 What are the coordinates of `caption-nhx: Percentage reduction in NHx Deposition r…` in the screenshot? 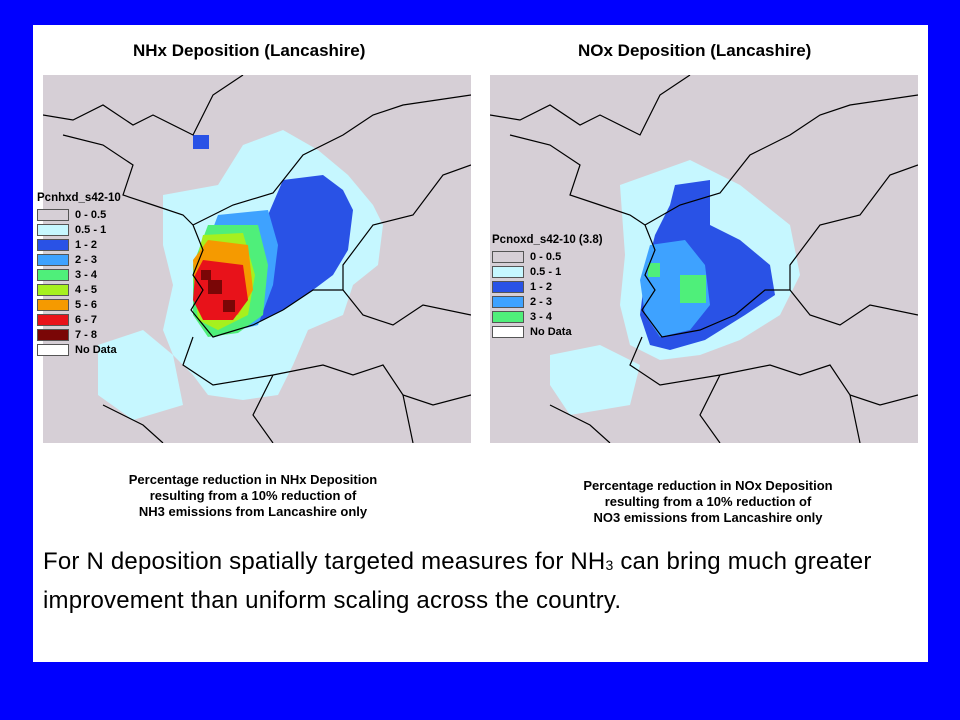 It's located at (253, 496).